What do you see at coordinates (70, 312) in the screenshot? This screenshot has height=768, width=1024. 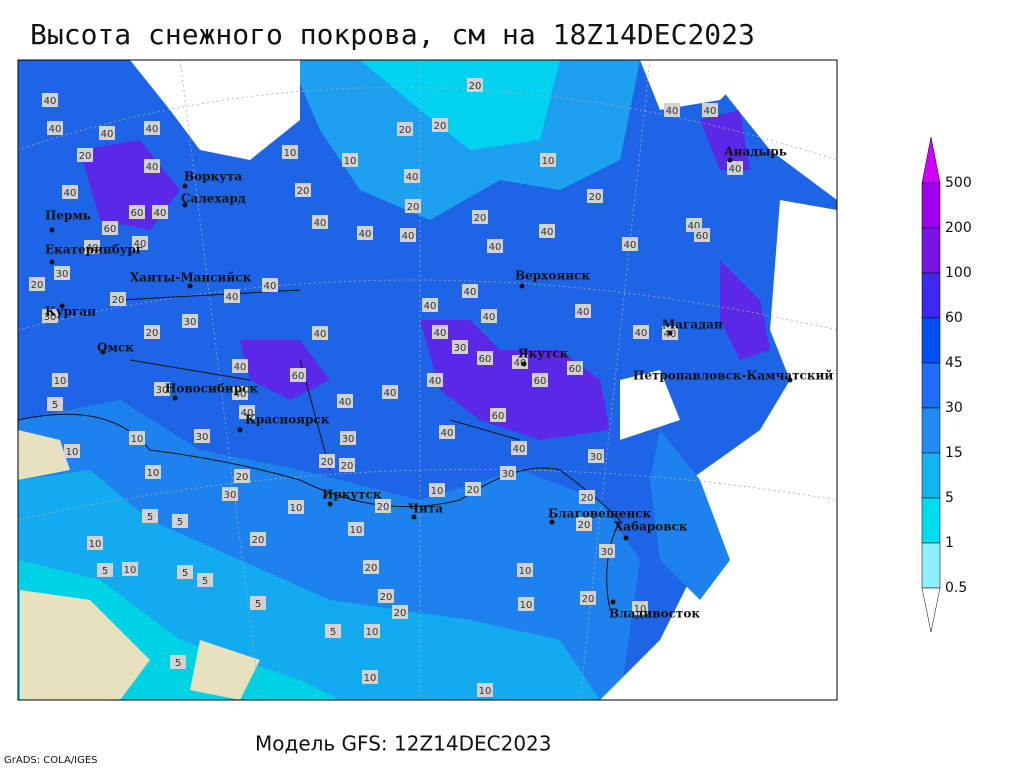 I see `city-label: Курган` at bounding box center [70, 312].